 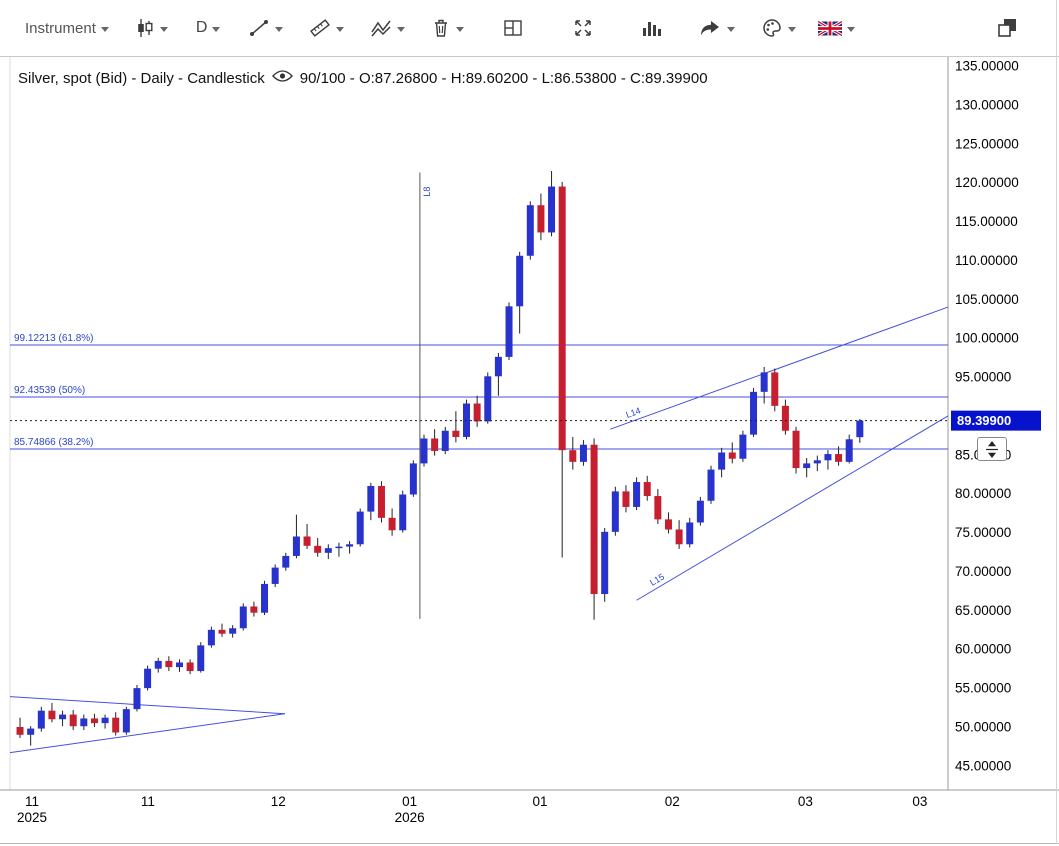 I want to click on instrument-selector: Instrument, so click(x=67, y=28).